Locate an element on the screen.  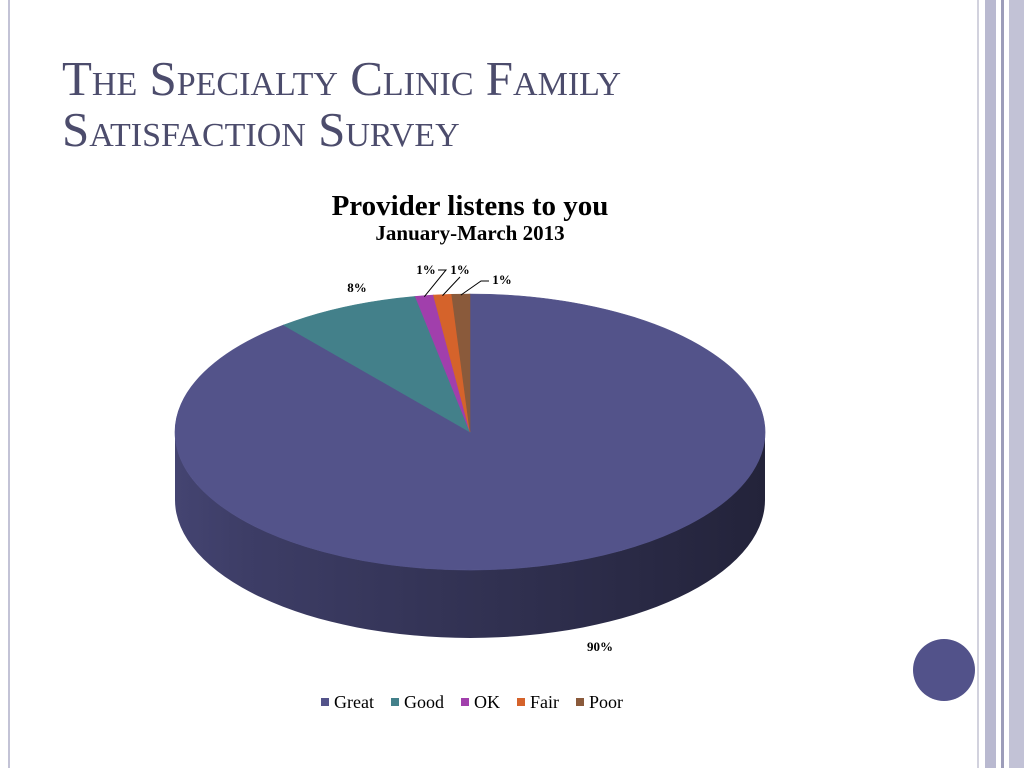
data-label-ok: 1% is located at coordinates (426, 269).